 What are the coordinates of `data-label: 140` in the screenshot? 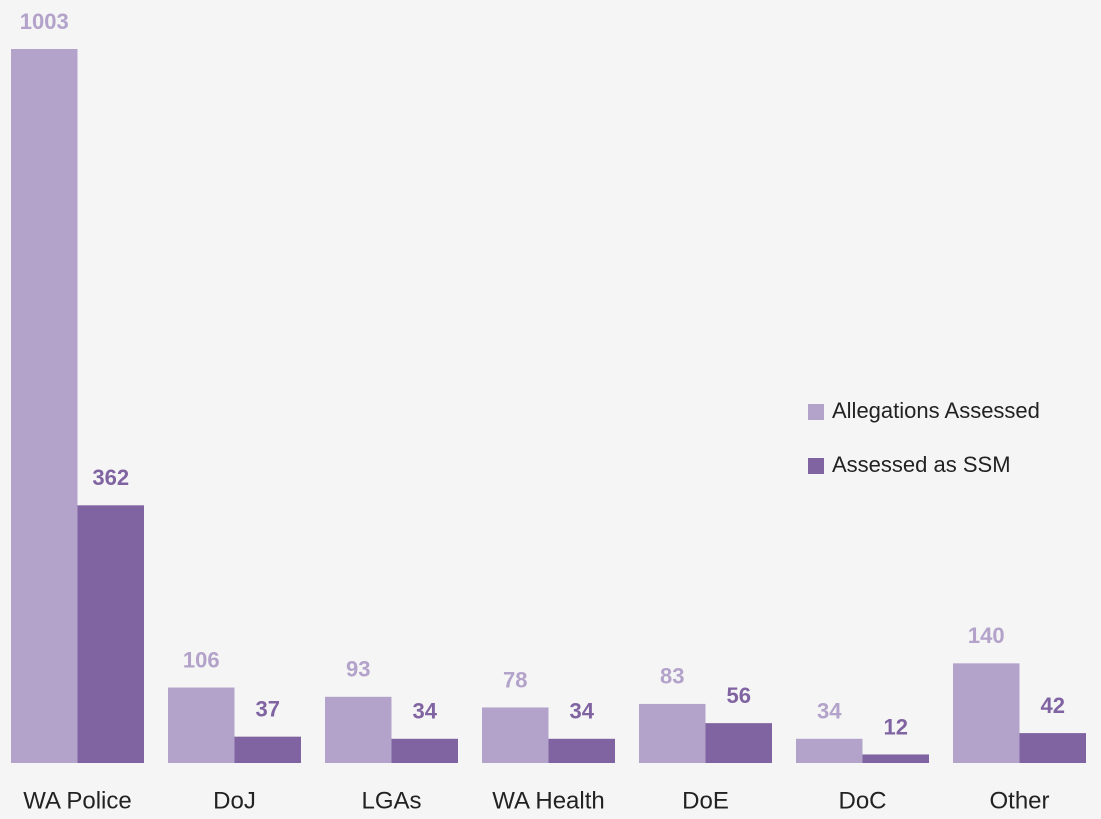 It's located at (986, 635).